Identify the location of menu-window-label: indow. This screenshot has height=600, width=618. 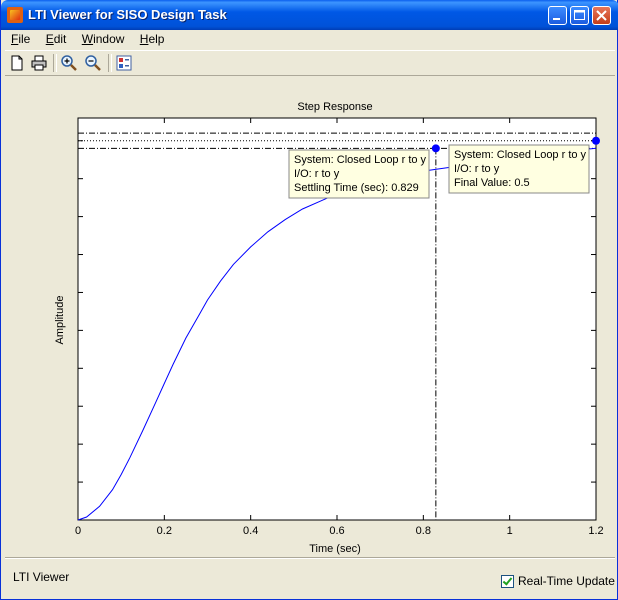
(109, 39).